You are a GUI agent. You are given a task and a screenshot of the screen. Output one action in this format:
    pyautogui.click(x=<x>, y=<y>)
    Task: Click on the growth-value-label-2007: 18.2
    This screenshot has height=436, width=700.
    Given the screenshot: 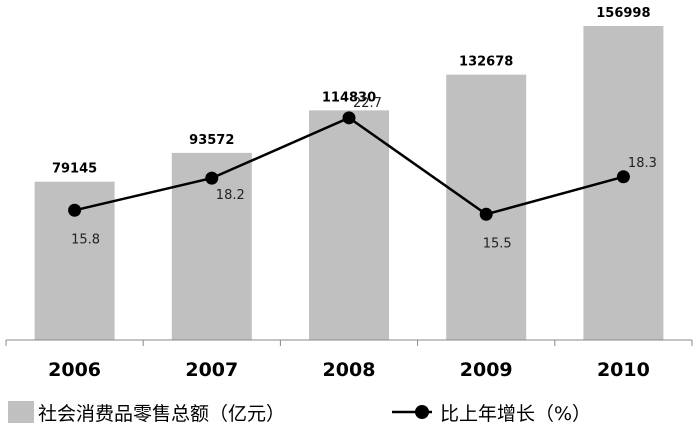 What is the action you would take?
    pyautogui.click(x=230, y=195)
    